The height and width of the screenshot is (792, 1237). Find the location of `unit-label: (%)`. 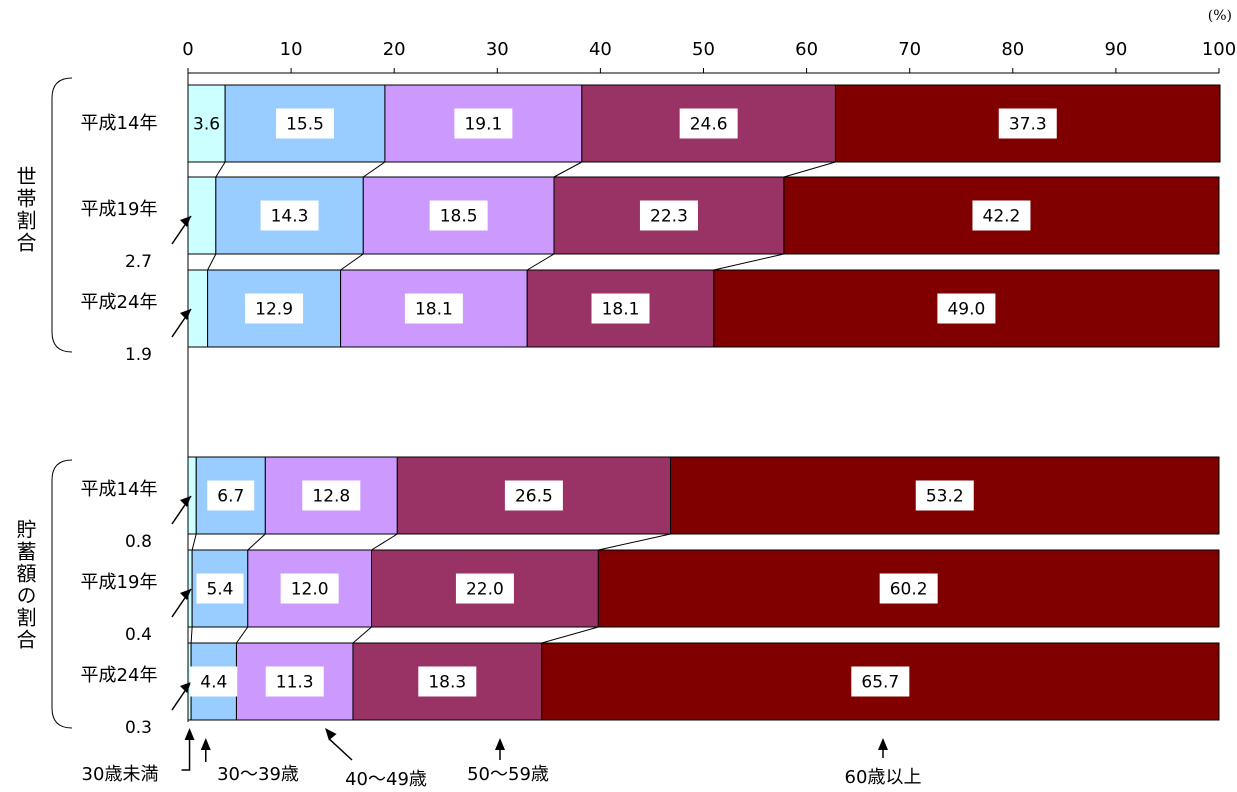

unit-label: (%) is located at coordinates (1220, 16).